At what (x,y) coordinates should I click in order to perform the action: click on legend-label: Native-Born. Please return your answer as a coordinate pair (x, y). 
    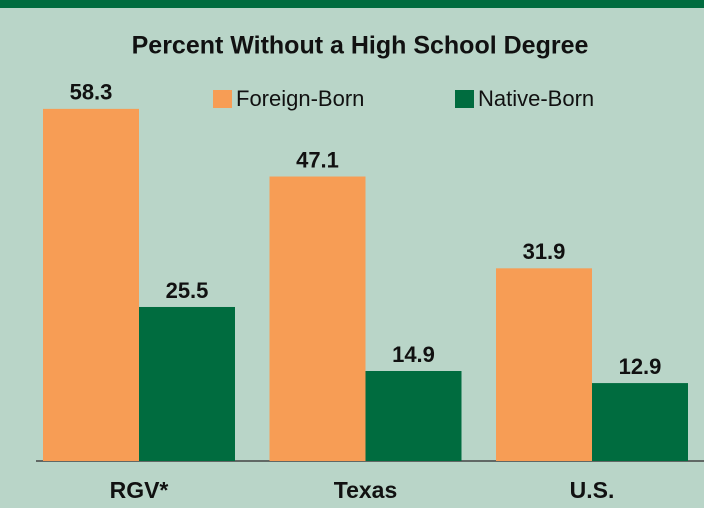
    Looking at the image, I should click on (536, 98).